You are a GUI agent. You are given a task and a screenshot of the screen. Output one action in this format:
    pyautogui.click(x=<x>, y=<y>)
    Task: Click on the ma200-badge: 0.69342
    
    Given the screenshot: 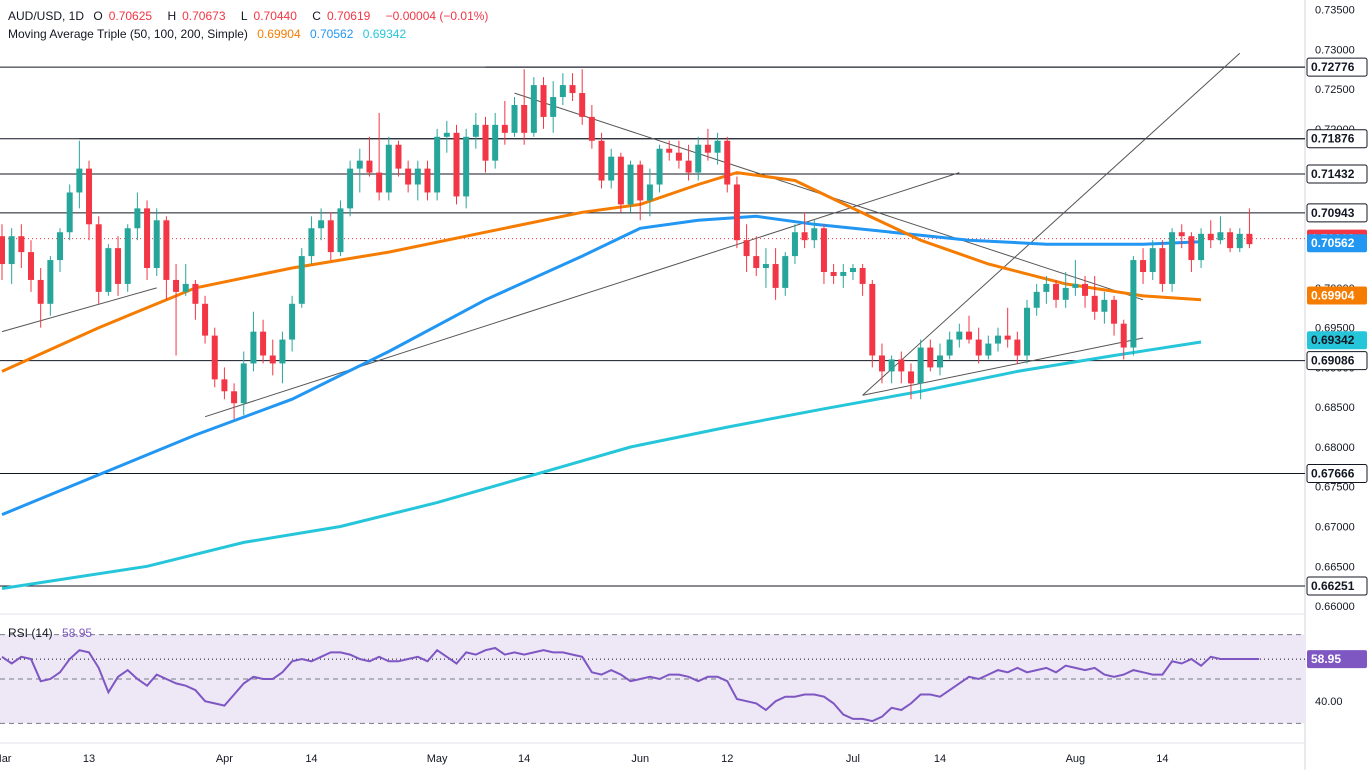 What is the action you would take?
    pyautogui.click(x=1333, y=340)
    